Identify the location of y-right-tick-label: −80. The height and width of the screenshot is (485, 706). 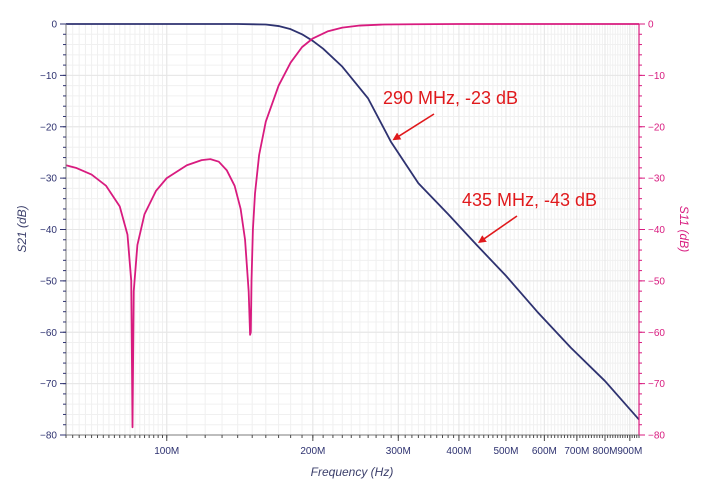
(656, 436).